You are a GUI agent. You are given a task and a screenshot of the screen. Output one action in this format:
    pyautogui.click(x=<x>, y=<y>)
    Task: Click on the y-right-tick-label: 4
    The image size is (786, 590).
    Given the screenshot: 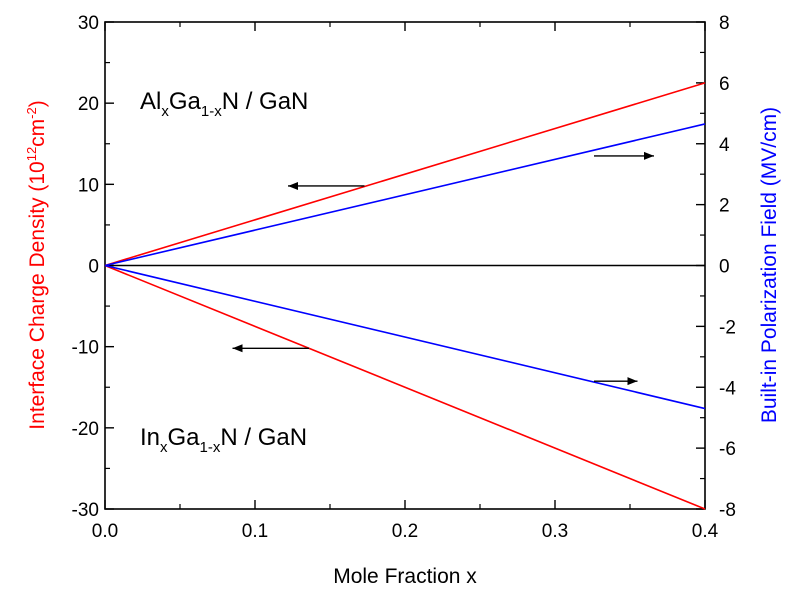 What is the action you would take?
    pyautogui.click(x=724, y=145)
    